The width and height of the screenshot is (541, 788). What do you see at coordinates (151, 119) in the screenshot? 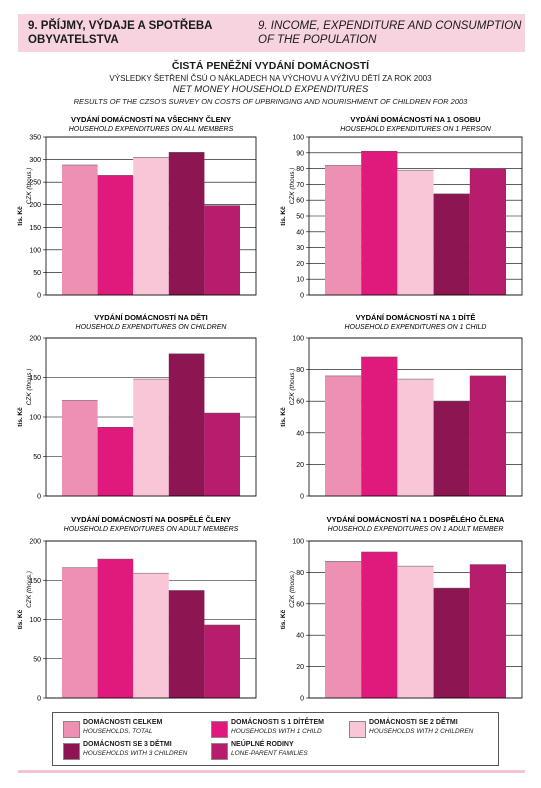
I see `chart-title: VYDÁNÍ DOMÁCNOSTÍ NA VŠECHNY ČLENY` at bounding box center [151, 119].